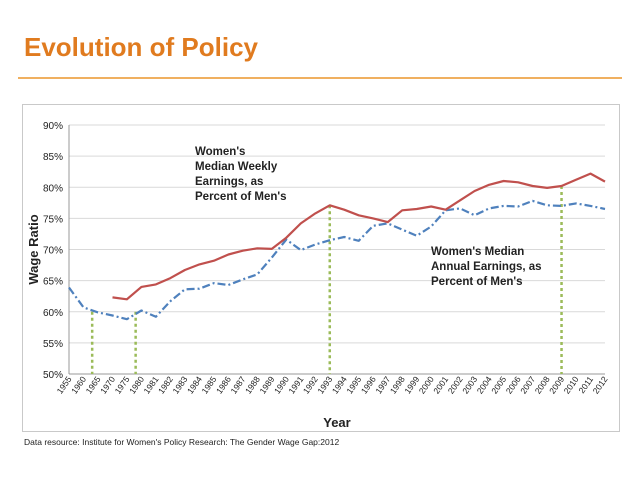 Image resolution: width=638 pixels, height=479 pixels. What do you see at coordinates (141, 47) in the screenshot?
I see `slide-title: Evolution of Policy` at bounding box center [141, 47].